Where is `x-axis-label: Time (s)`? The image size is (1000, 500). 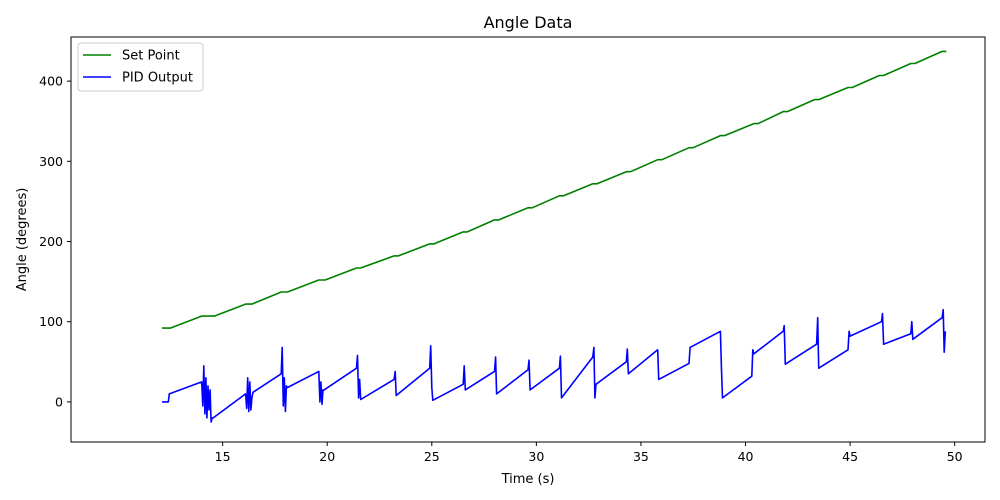
x-axis-label: Time (s) is located at coordinates (528, 479).